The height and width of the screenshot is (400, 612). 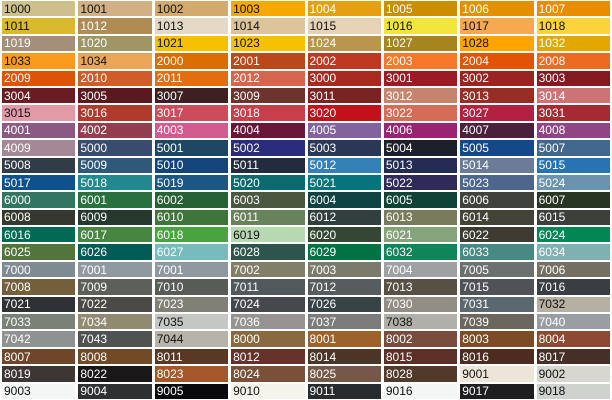 I want to click on color-swatch-1024: 1024, so click(x=344, y=43).